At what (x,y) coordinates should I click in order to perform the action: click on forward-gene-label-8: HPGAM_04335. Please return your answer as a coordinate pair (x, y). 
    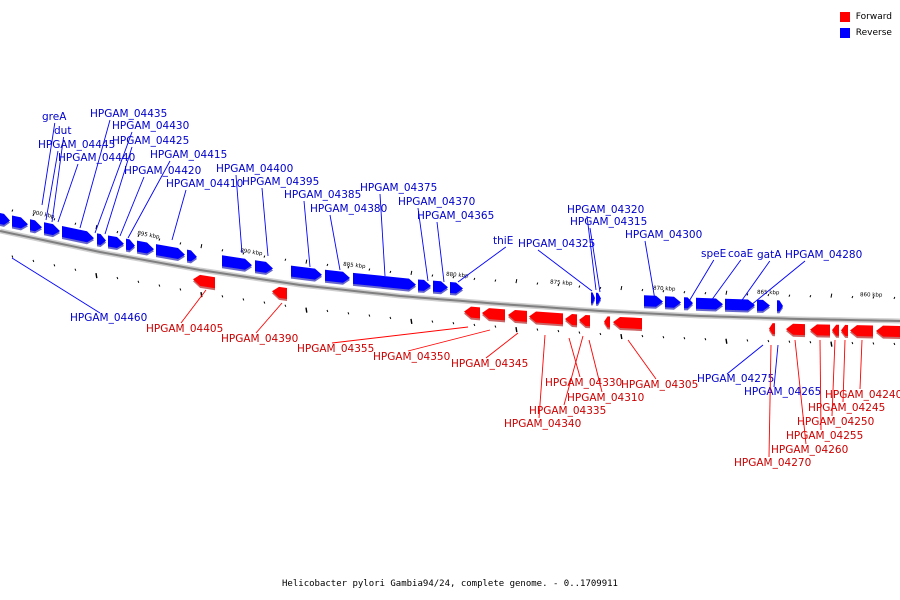
    Looking at the image, I should click on (567, 411).